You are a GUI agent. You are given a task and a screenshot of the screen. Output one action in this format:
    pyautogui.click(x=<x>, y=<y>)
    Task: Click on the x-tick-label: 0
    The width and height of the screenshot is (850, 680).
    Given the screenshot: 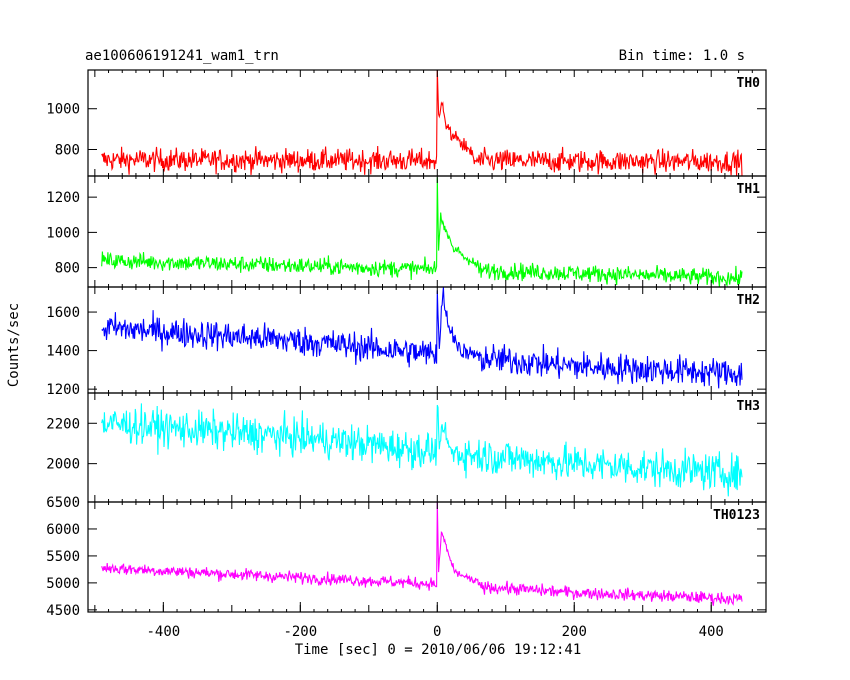 What is the action you would take?
    pyautogui.click(x=437, y=632)
    